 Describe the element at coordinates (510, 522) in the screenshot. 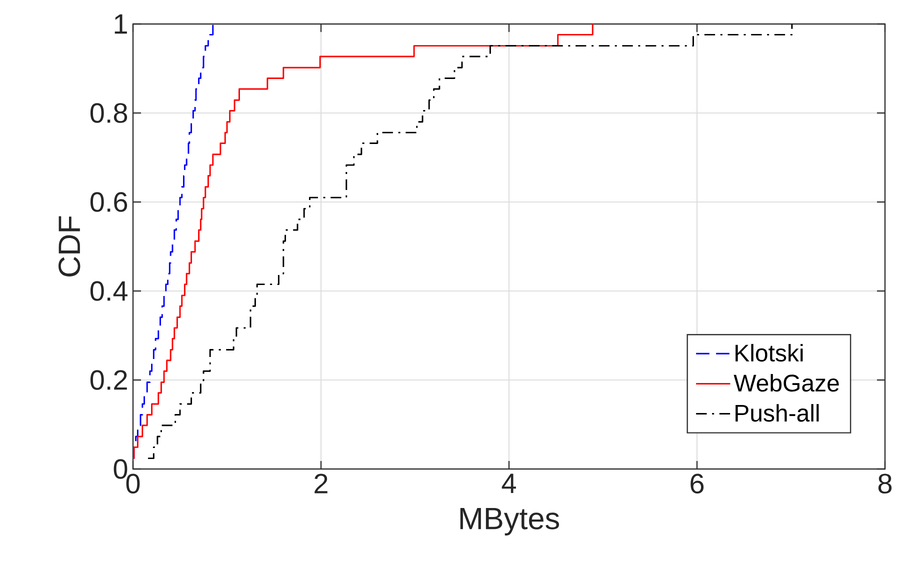

I see `x-axis-title: MBytes` at that location.